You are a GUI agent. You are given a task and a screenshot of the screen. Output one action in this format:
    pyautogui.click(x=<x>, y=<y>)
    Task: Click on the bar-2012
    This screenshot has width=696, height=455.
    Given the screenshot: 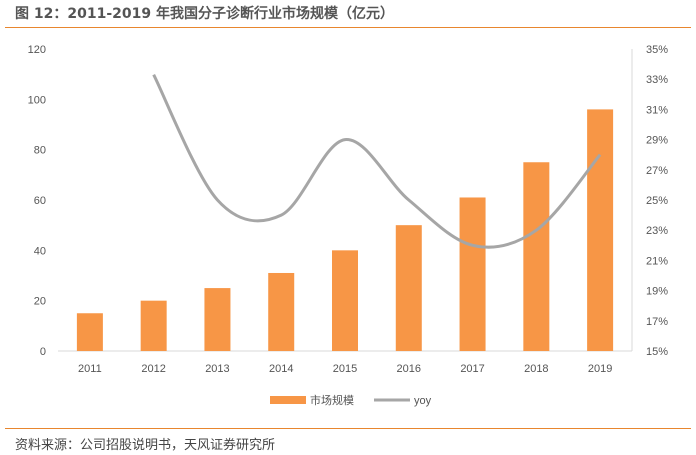 What is the action you would take?
    pyautogui.click(x=153, y=325)
    